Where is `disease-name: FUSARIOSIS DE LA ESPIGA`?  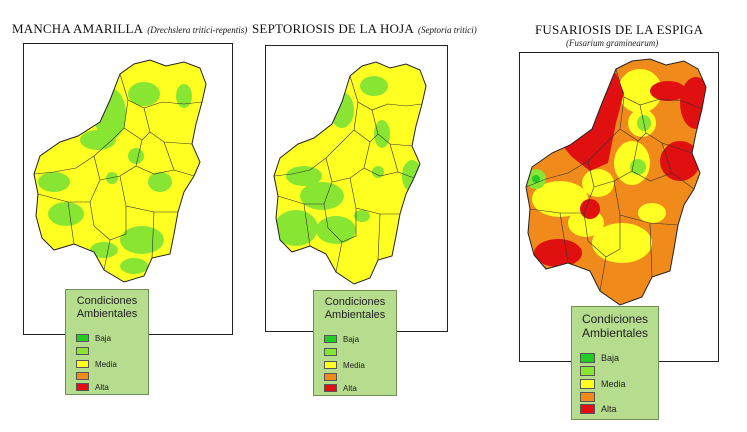
disease-name: FUSARIOSIS DE LA ESPIGA is located at coordinates (619, 29).